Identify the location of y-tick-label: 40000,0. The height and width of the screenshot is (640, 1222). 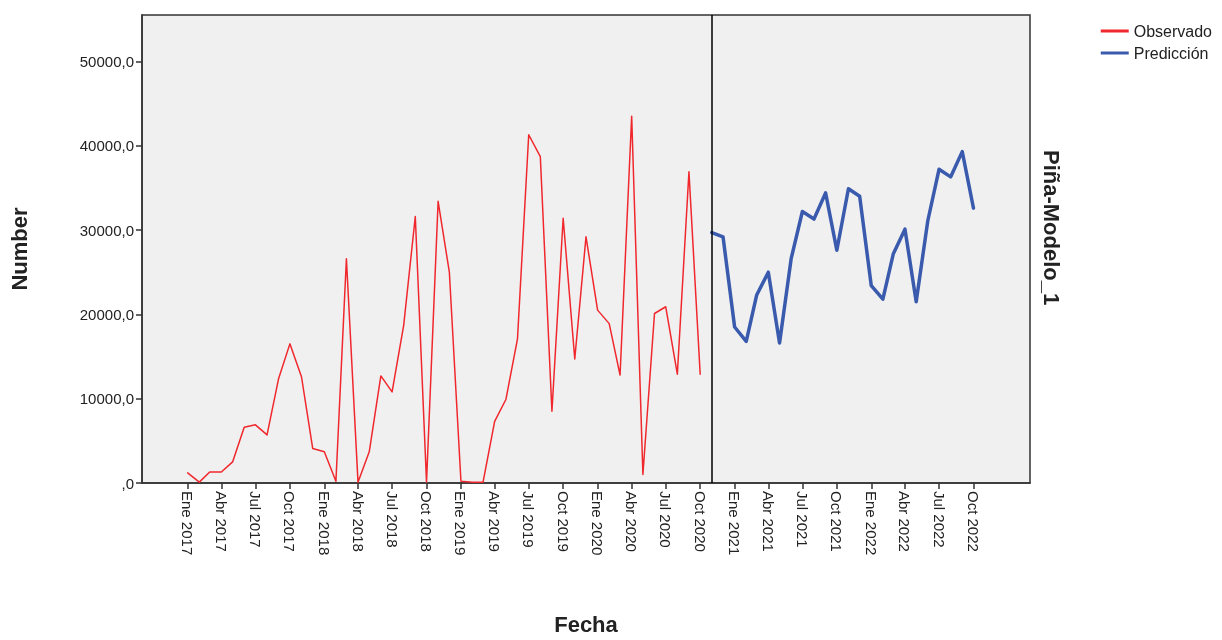
(106, 146).